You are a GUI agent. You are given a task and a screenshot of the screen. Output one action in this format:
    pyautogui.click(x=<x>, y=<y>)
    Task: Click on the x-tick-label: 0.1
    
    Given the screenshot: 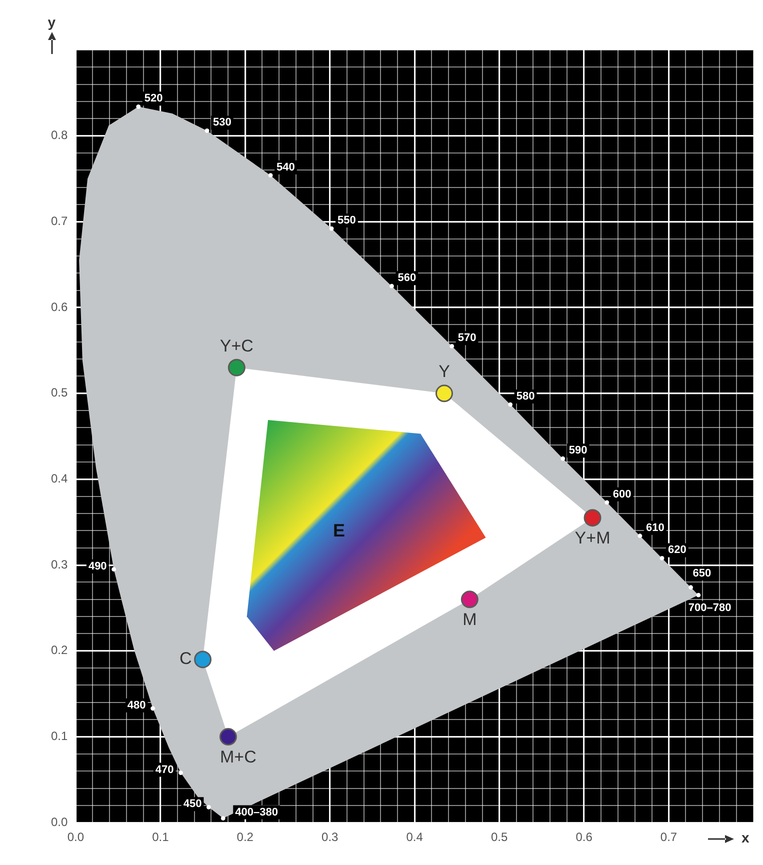 What is the action you would take?
    pyautogui.click(x=161, y=837)
    